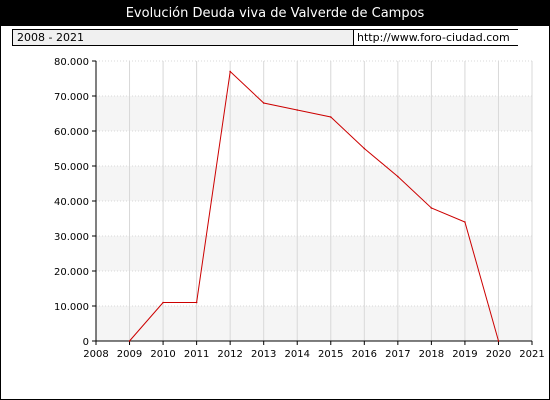 The image size is (550, 400). Describe the element at coordinates (330, 354) in the screenshot. I see `x-tick-label: 2015` at that location.